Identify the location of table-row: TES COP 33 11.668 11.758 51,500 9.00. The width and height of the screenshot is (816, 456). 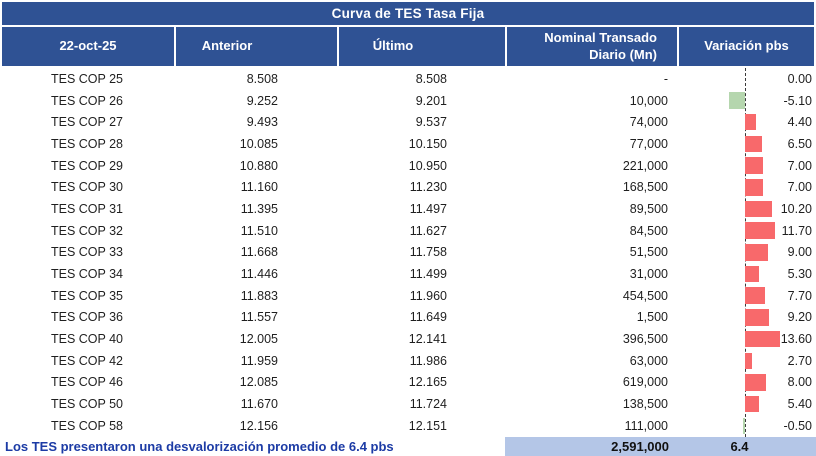
(408, 253).